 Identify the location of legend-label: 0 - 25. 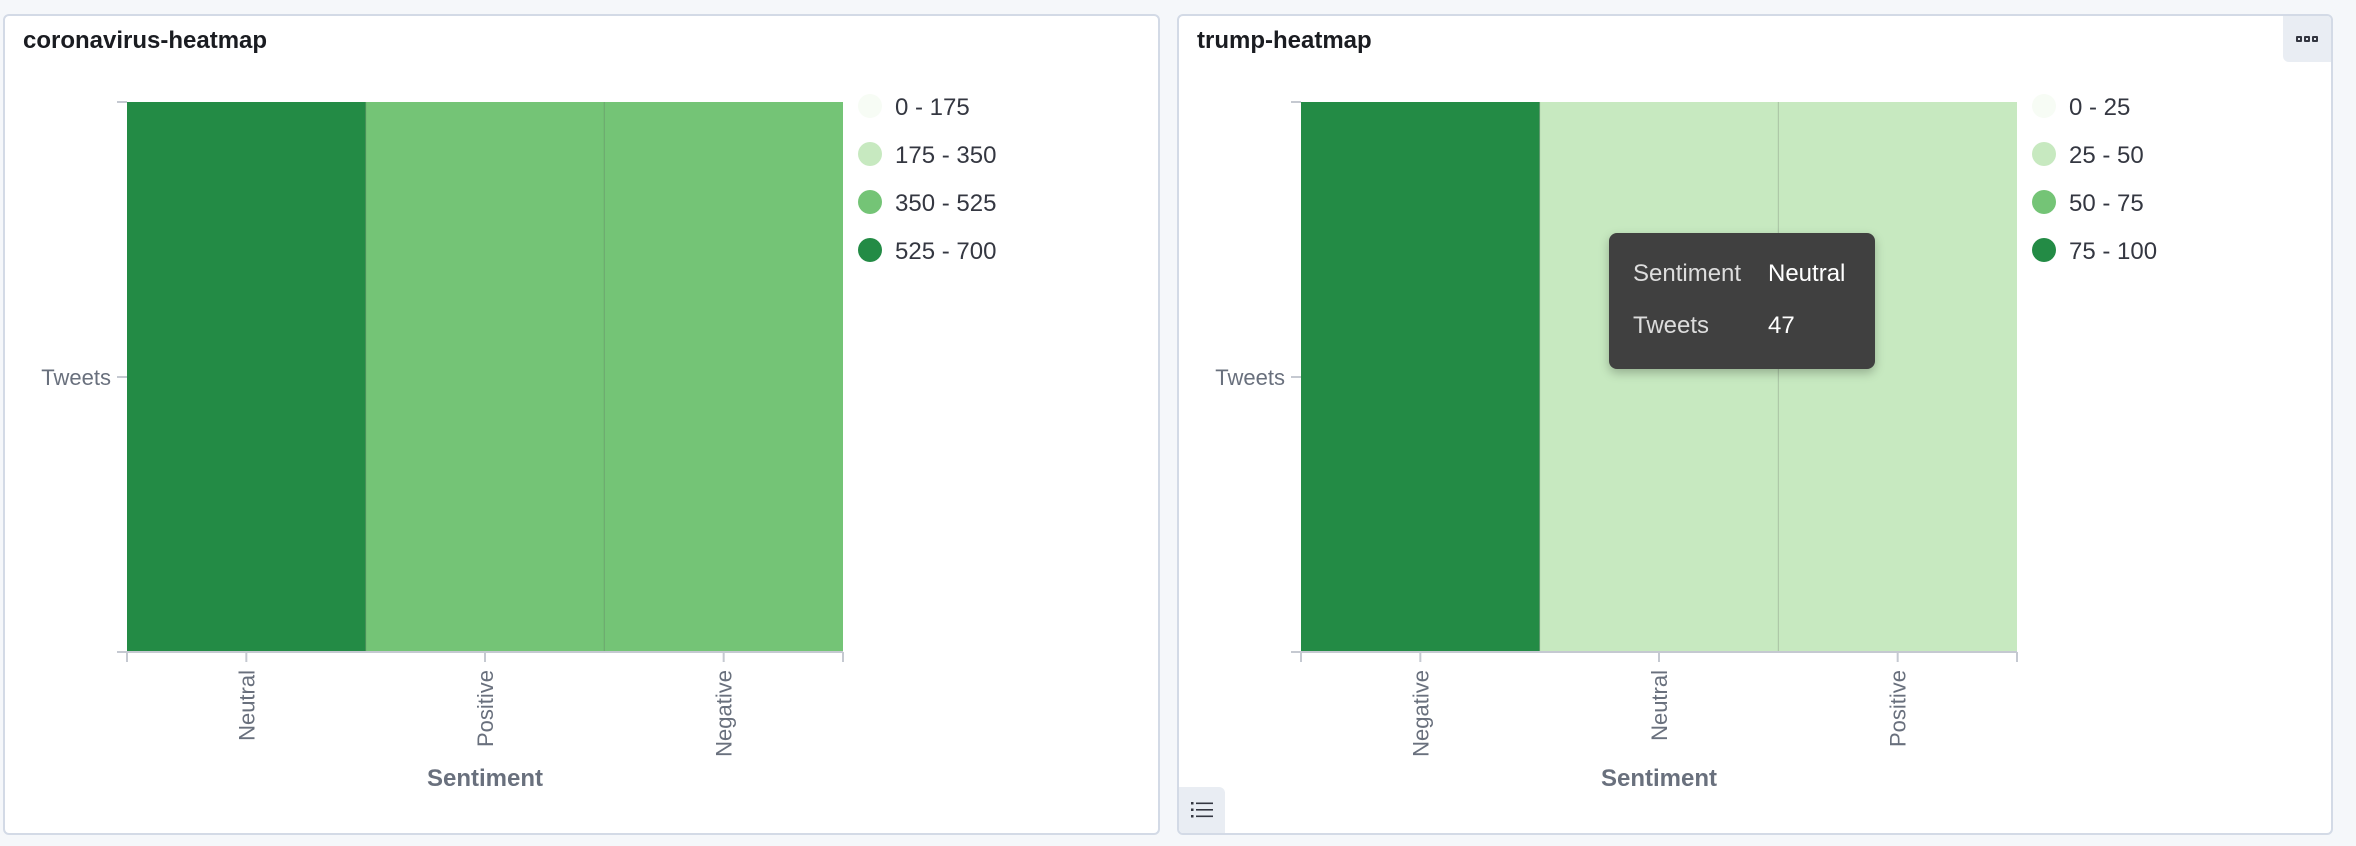
(2099, 107).